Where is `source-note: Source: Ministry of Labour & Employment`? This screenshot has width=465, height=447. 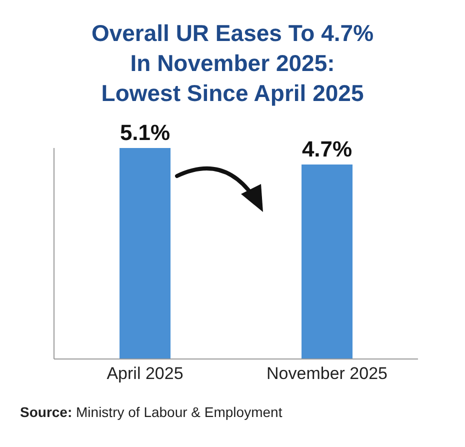 source-note: Source: Ministry of Labour & Employment is located at coordinates (151, 412).